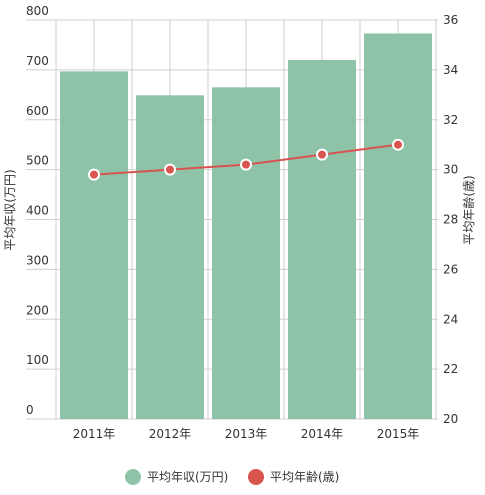 This screenshot has width=485, height=495. Describe the element at coordinates (37, 310) in the screenshot. I see `left-tick-label: 200` at that location.